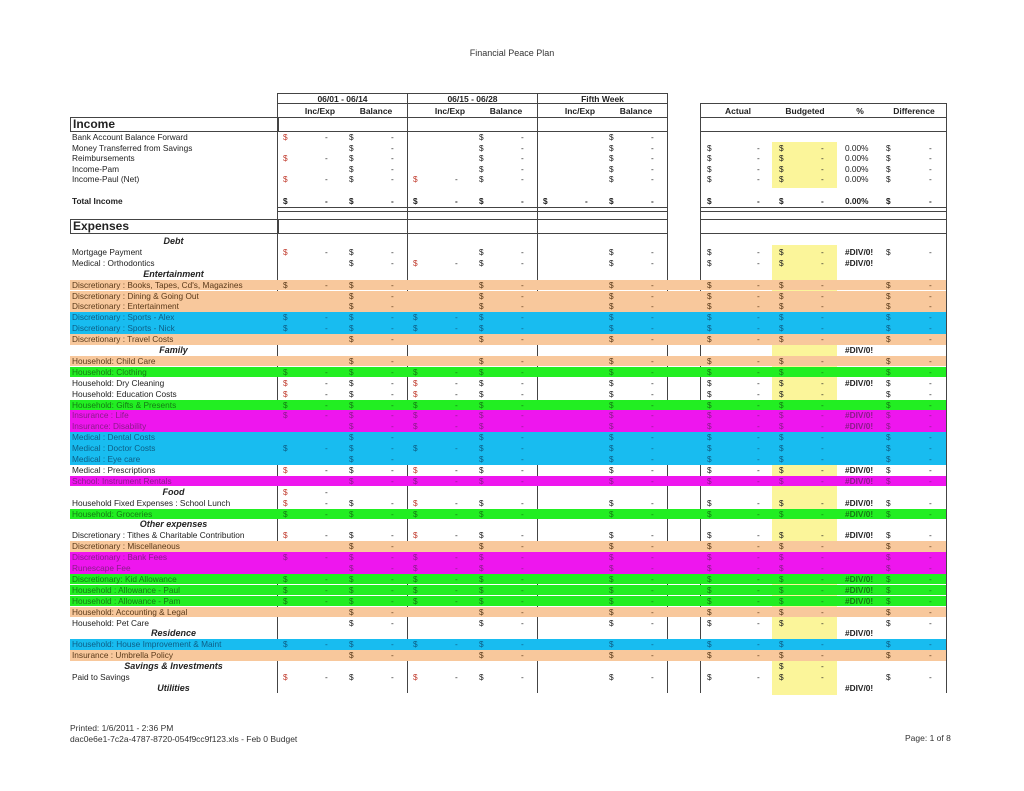  I want to click on category-row: Residence #DIV/0!, so click(508, 633).